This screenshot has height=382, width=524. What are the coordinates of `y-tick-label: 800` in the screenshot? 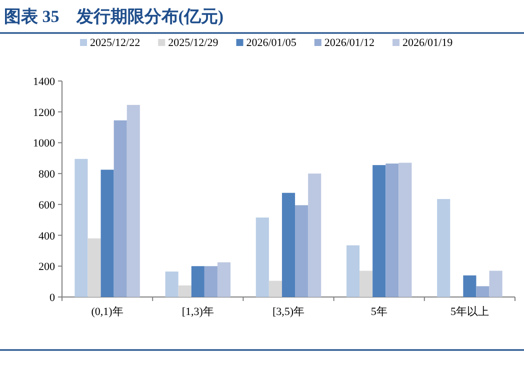 It's located at (47, 174).